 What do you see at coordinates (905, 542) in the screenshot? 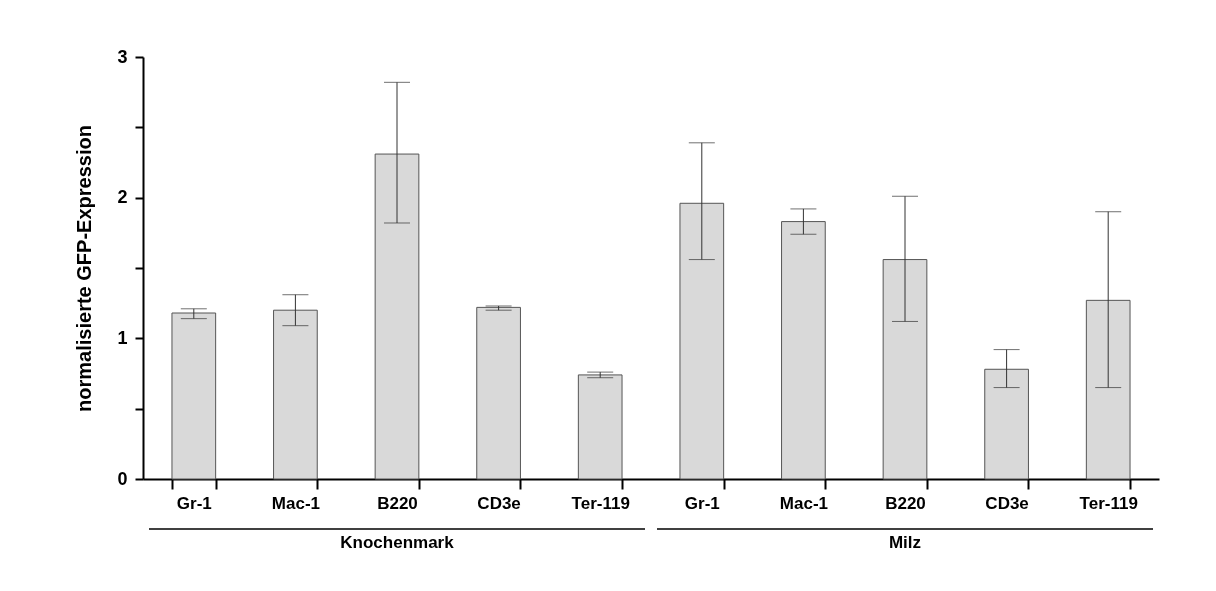
I see `text: Milz` at bounding box center [905, 542].